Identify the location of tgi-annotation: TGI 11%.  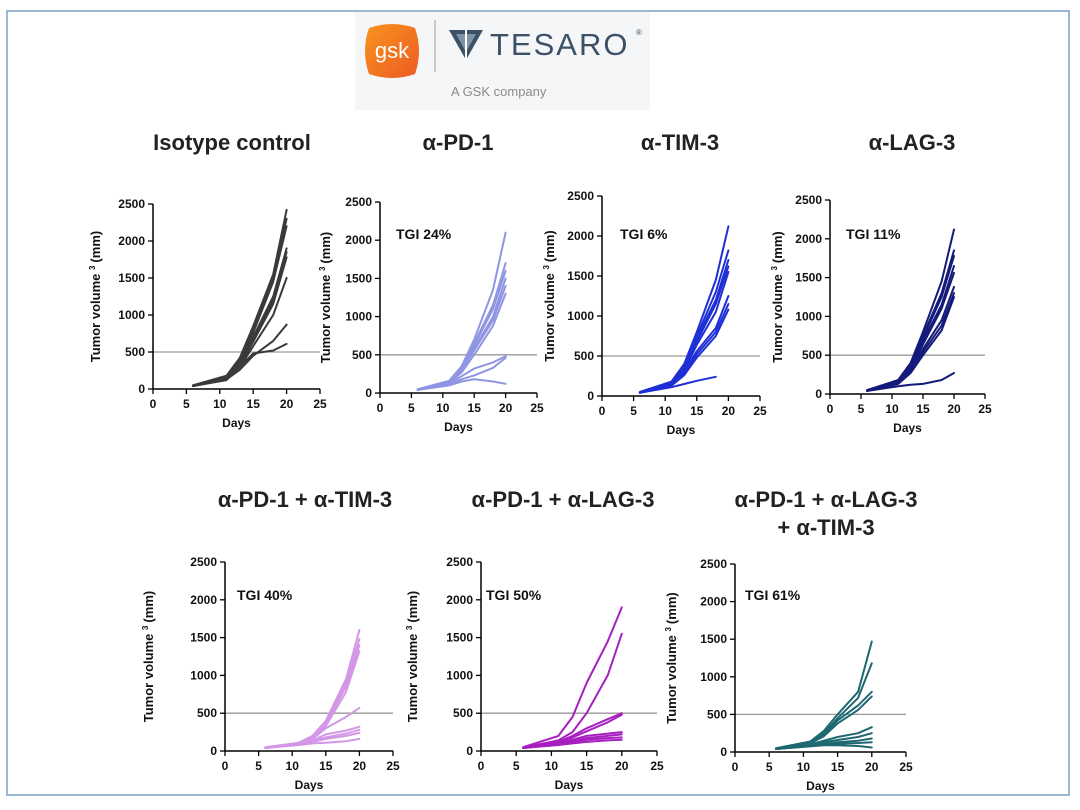
(873, 234).